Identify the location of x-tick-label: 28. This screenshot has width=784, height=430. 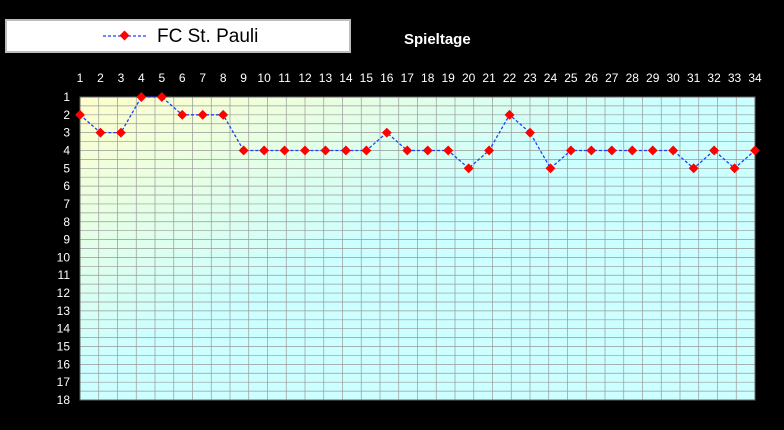
(633, 78).